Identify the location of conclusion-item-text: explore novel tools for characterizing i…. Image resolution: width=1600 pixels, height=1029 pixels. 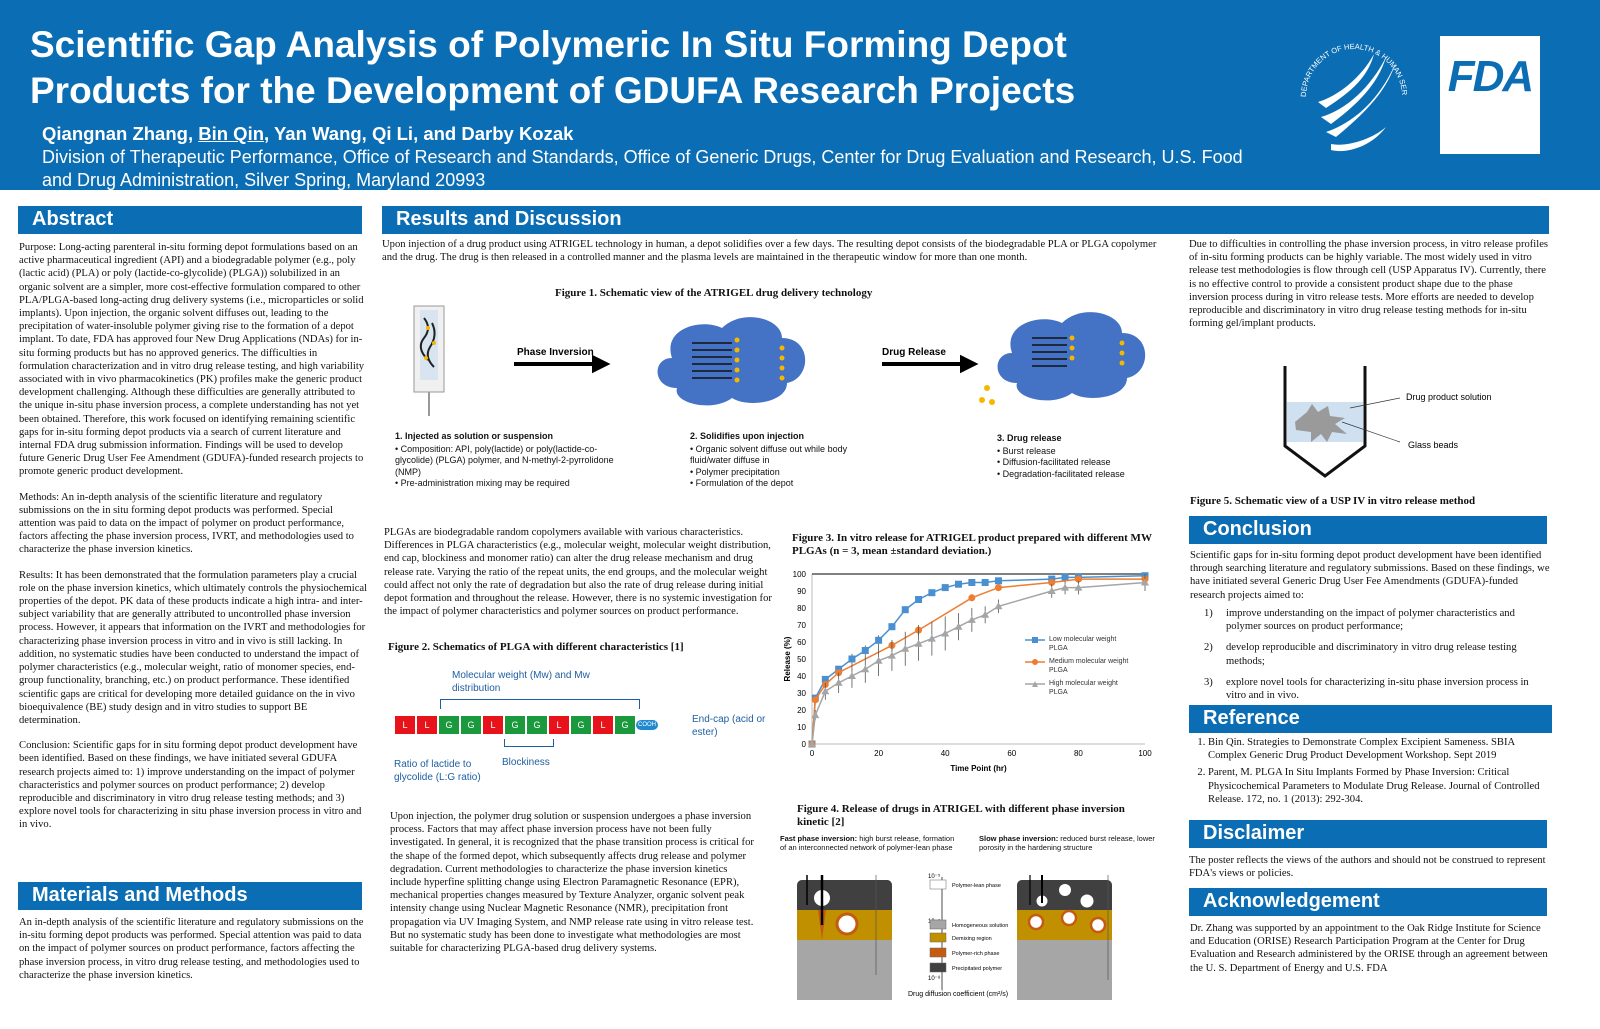
(1377, 689).